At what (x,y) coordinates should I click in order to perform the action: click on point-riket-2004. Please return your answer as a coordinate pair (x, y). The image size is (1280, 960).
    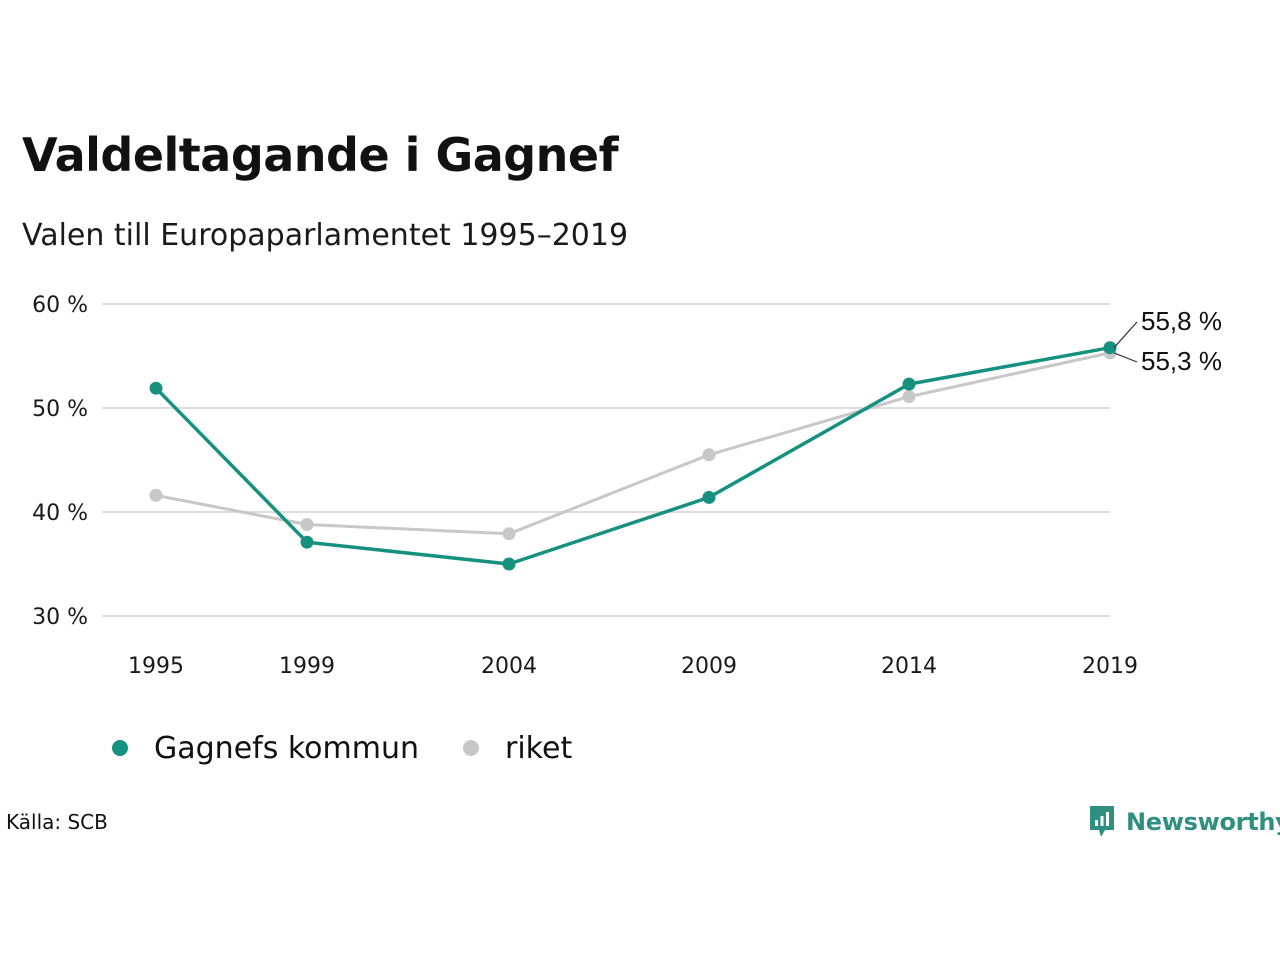
    Looking at the image, I should click on (509, 534).